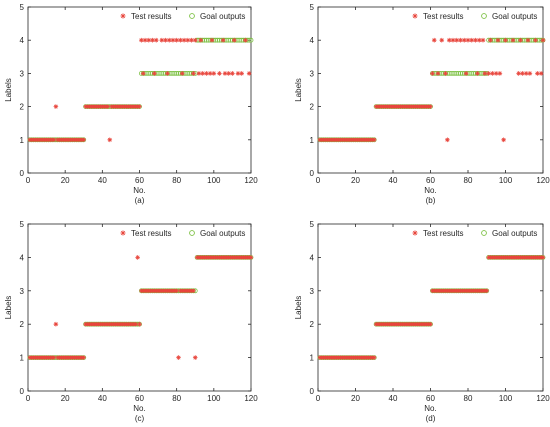 This screenshot has width=550, height=427. What do you see at coordinates (355, 180) in the screenshot?
I see `x-tick-label: 20` at bounding box center [355, 180].